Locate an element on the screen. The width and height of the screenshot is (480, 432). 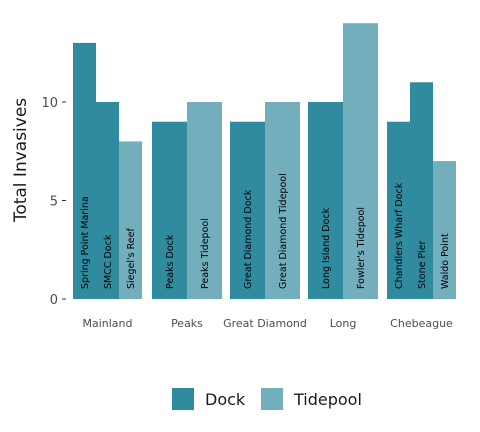
y-tick-label: 10 is located at coordinates (49, 103).